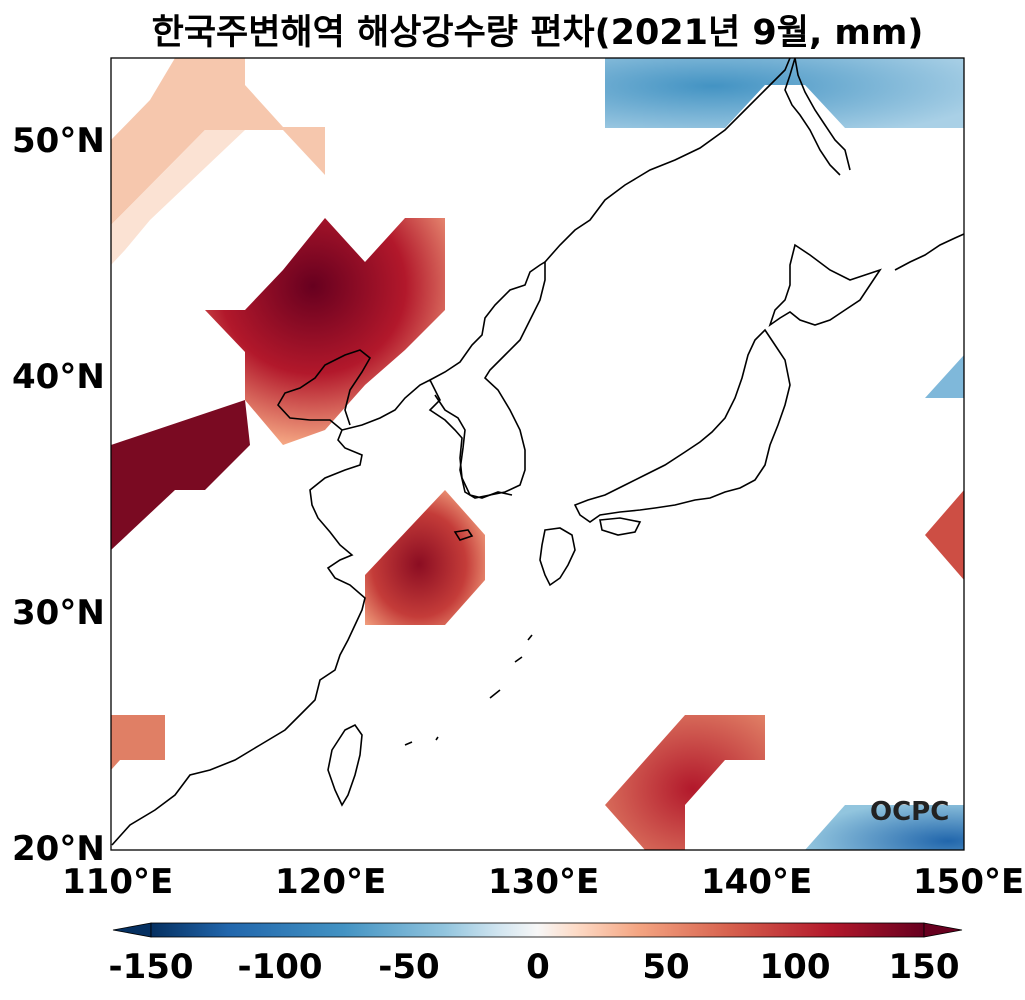 The height and width of the screenshot is (1000, 1025). I want to click on colorbar, so click(537, 930).